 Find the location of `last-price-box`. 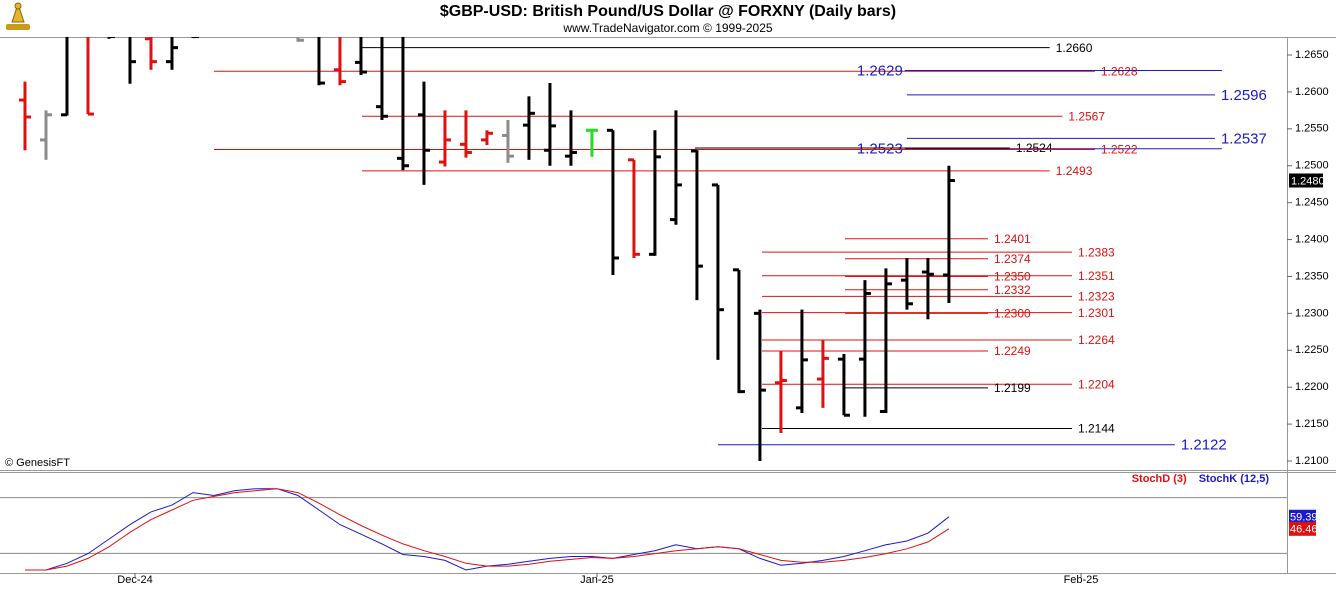

last-price-box is located at coordinates (1306, 180).